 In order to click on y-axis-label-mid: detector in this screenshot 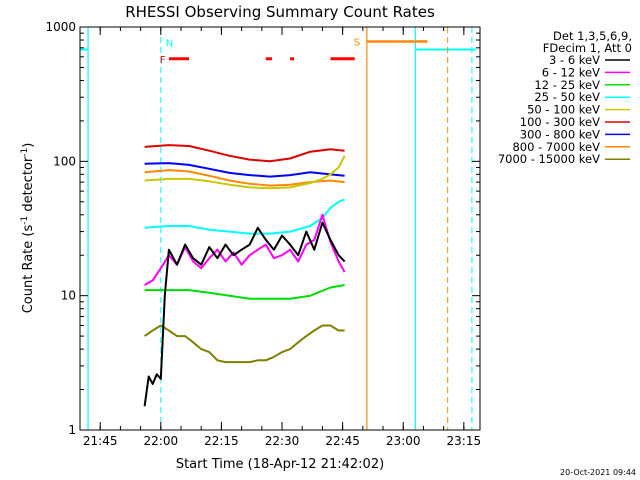, I will do `click(28, 186)`.